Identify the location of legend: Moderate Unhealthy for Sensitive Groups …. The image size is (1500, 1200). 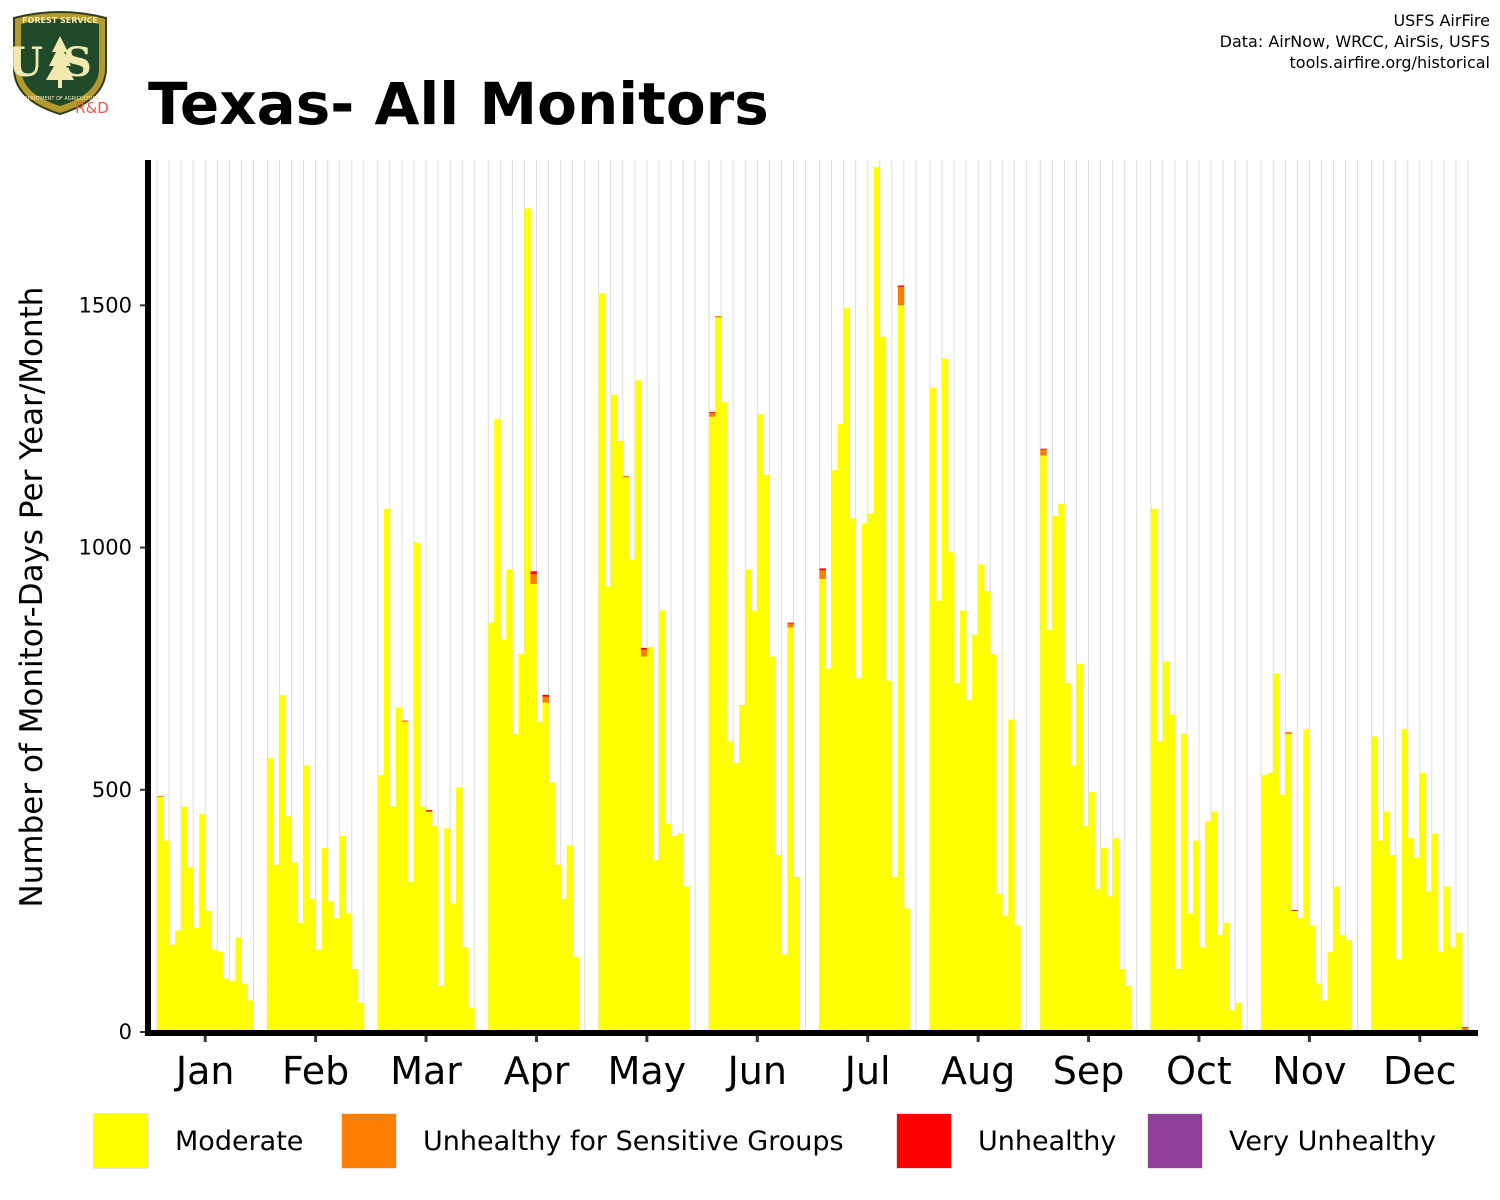
(783, 1141).